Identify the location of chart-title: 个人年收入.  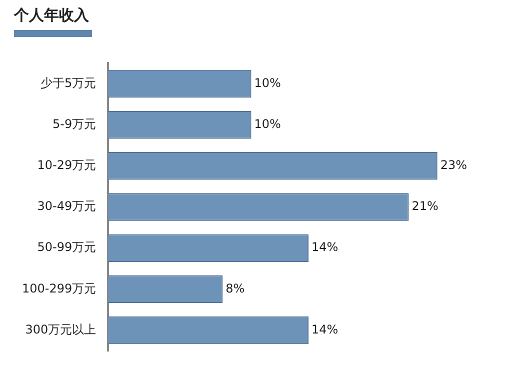
(51, 15).